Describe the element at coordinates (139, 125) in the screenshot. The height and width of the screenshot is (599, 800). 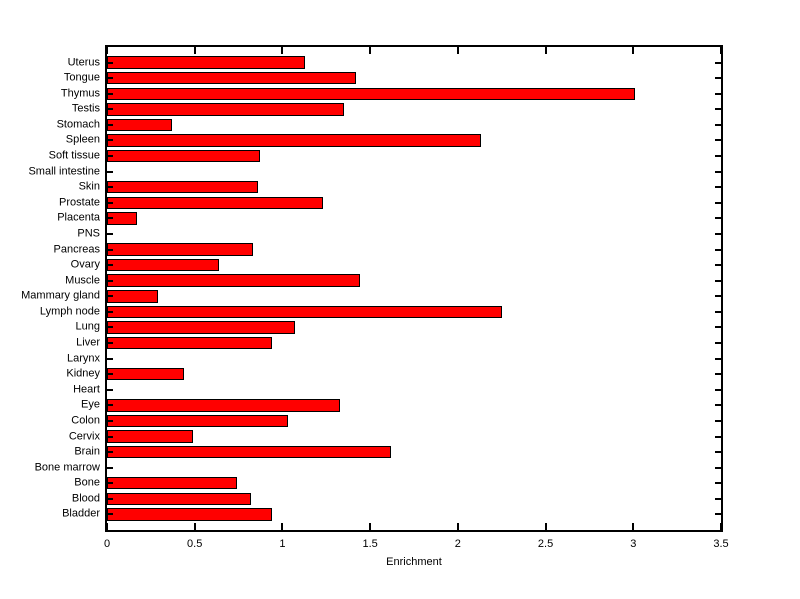
I see `bar-stomach` at that location.